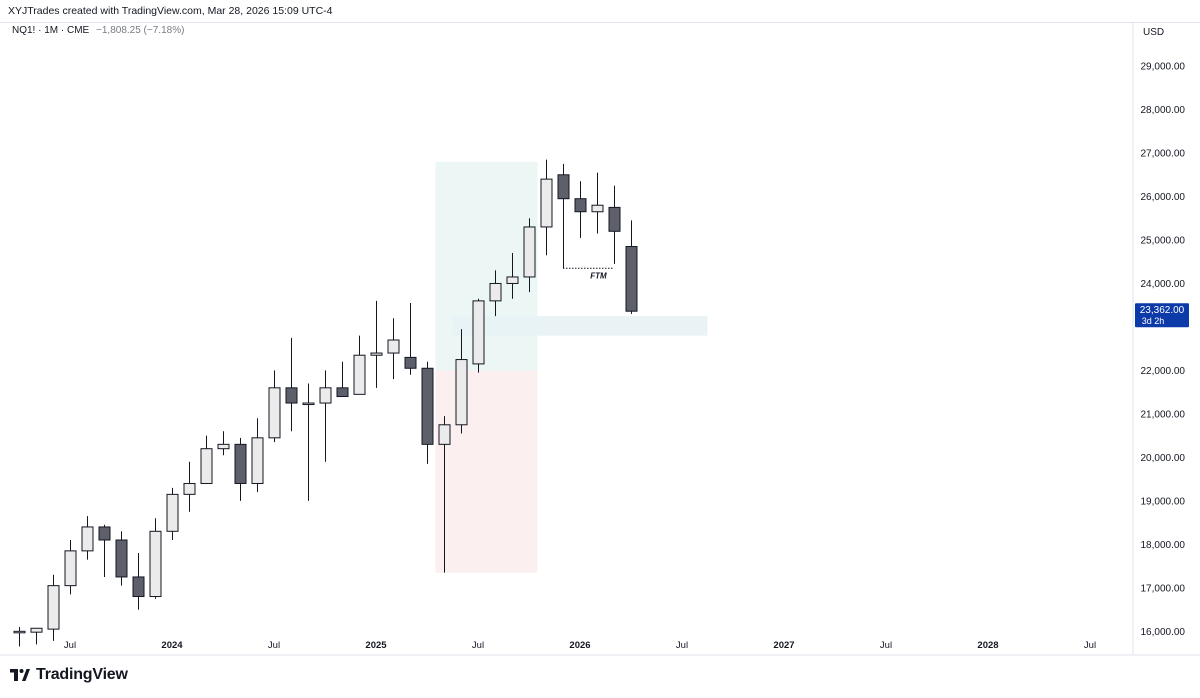  I want to click on x-tick-label: 2026, so click(579, 645).